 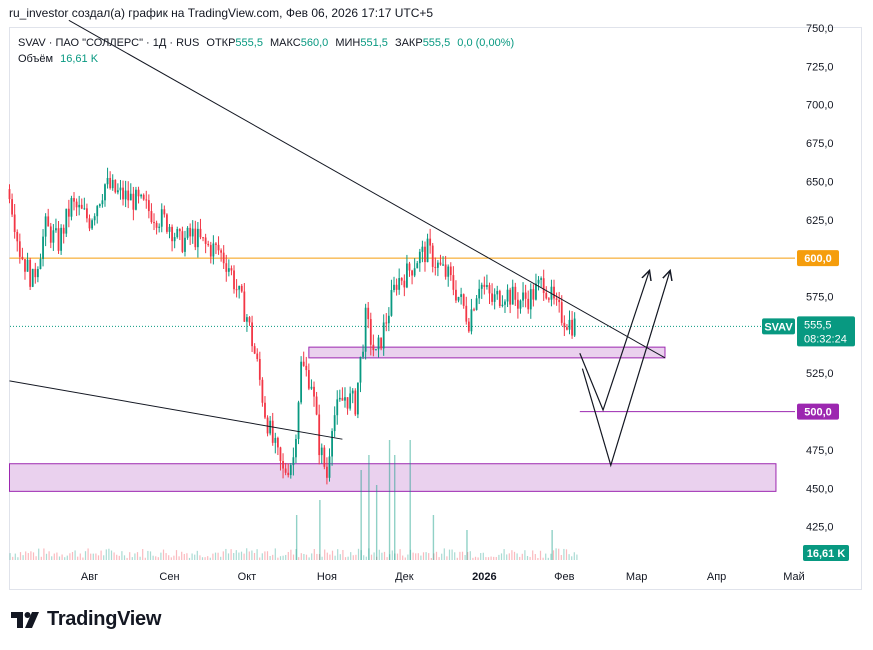 What do you see at coordinates (249, 43) in the screenshot?
I see `legend-open: 555,5` at bounding box center [249, 43].